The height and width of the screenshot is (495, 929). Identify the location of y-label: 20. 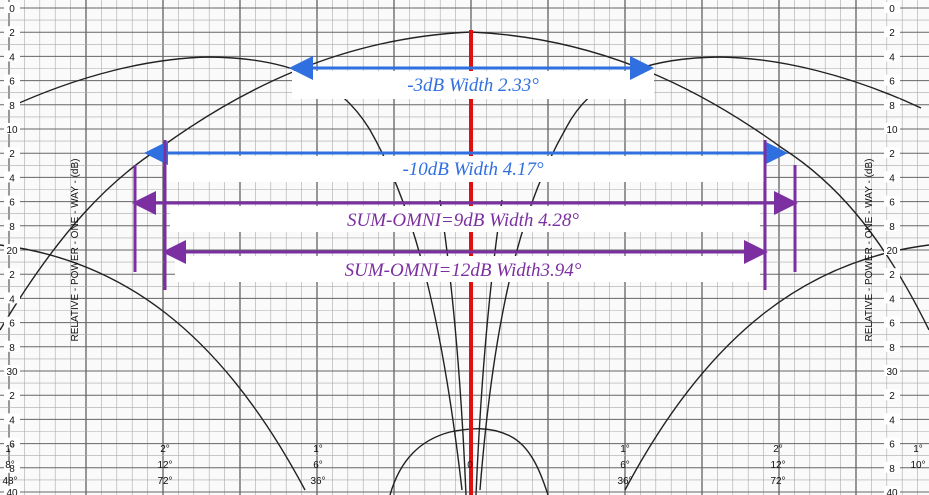
(892, 251).